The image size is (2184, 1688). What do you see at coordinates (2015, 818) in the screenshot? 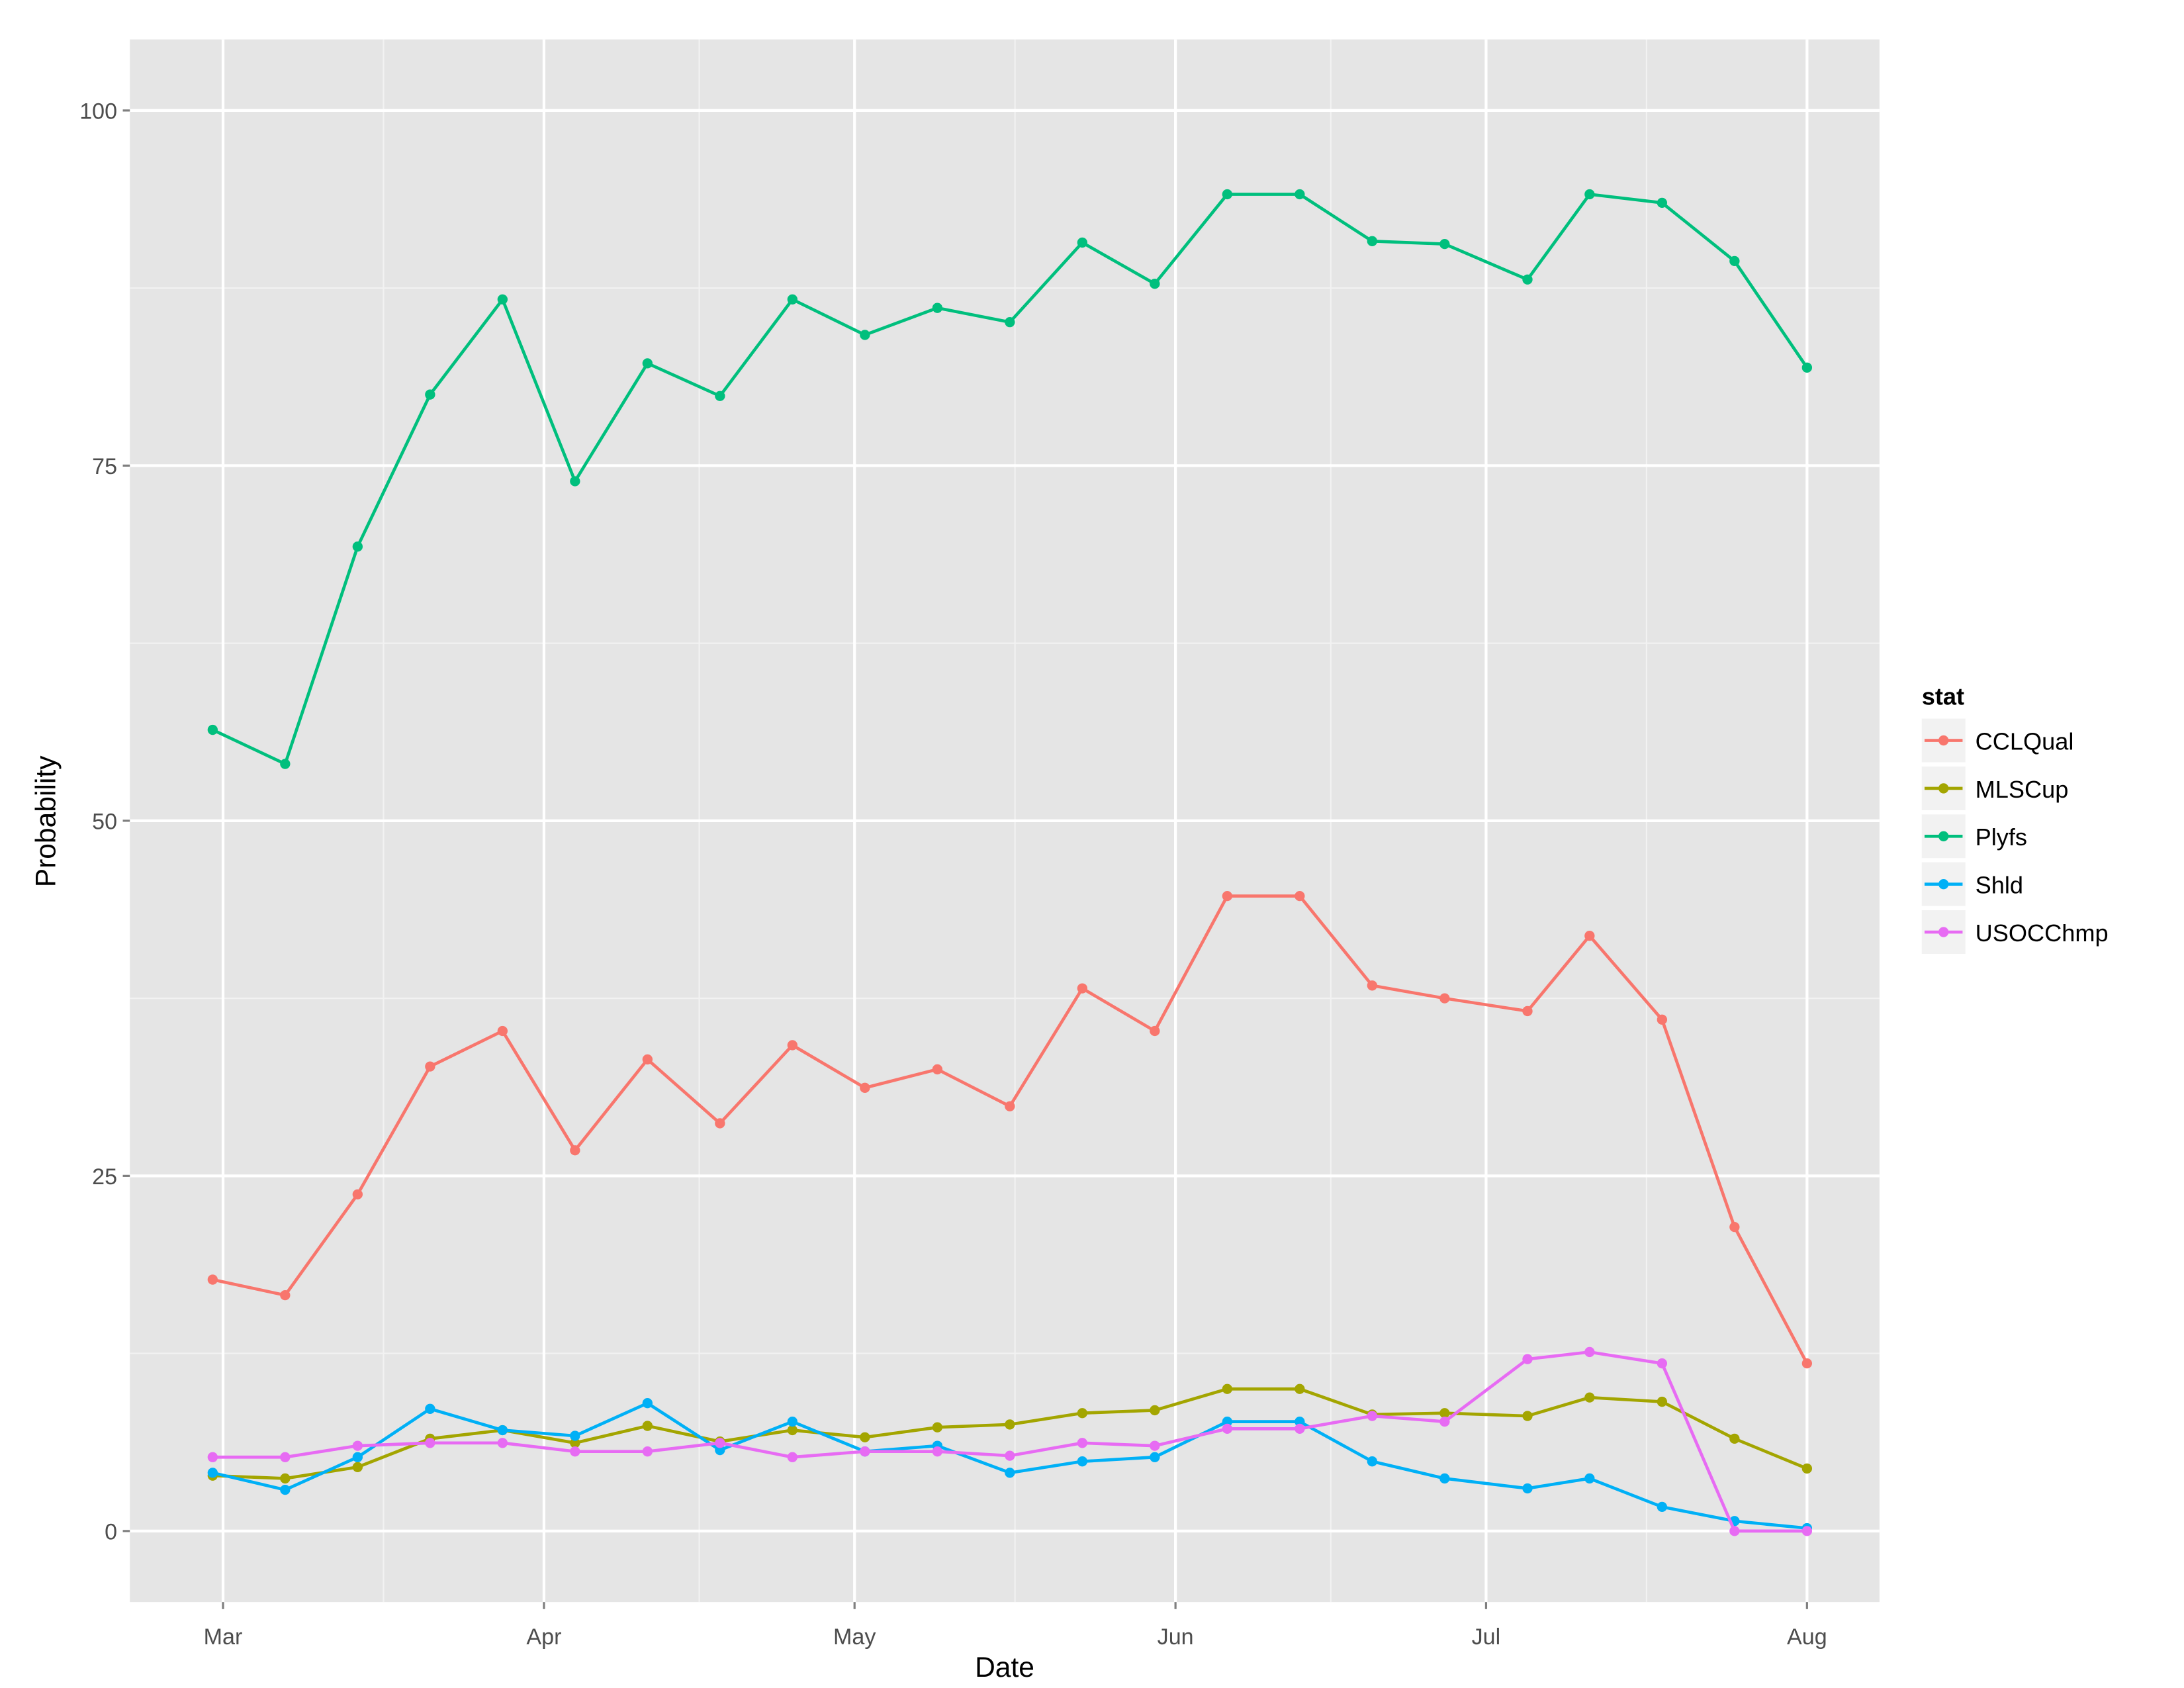
I see `legend: stat CCLQual MLSCup Plyfs Shld USOCChmp` at bounding box center [2015, 818].